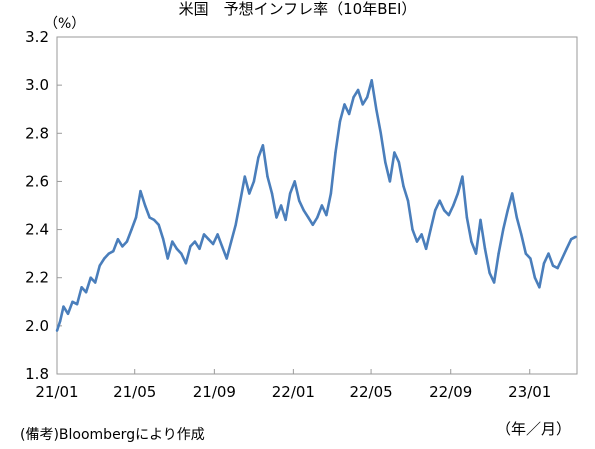  What do you see at coordinates (56, 392) in the screenshot?
I see `x-tick-label: 21/01` at bounding box center [56, 392].